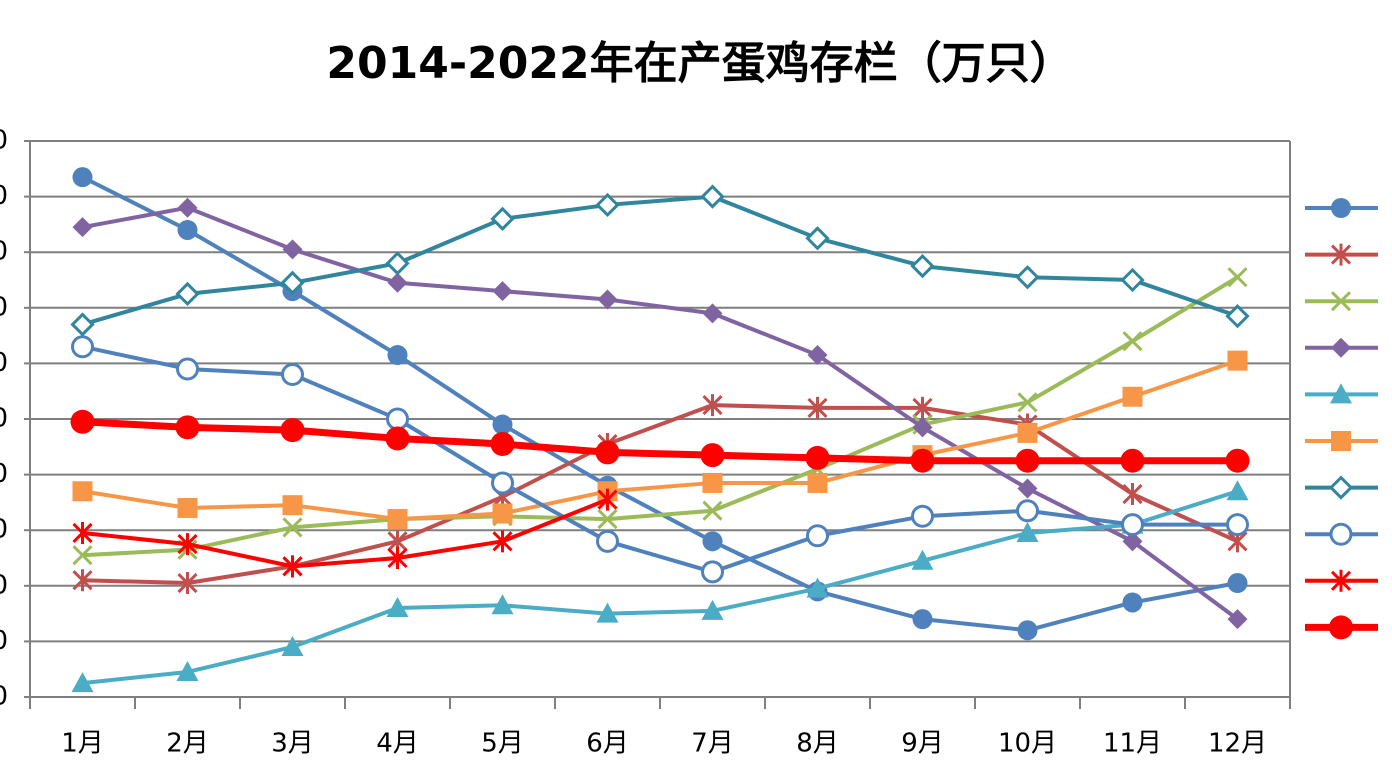  I want to click on y-tick-label: 120000, so click(4, 419).